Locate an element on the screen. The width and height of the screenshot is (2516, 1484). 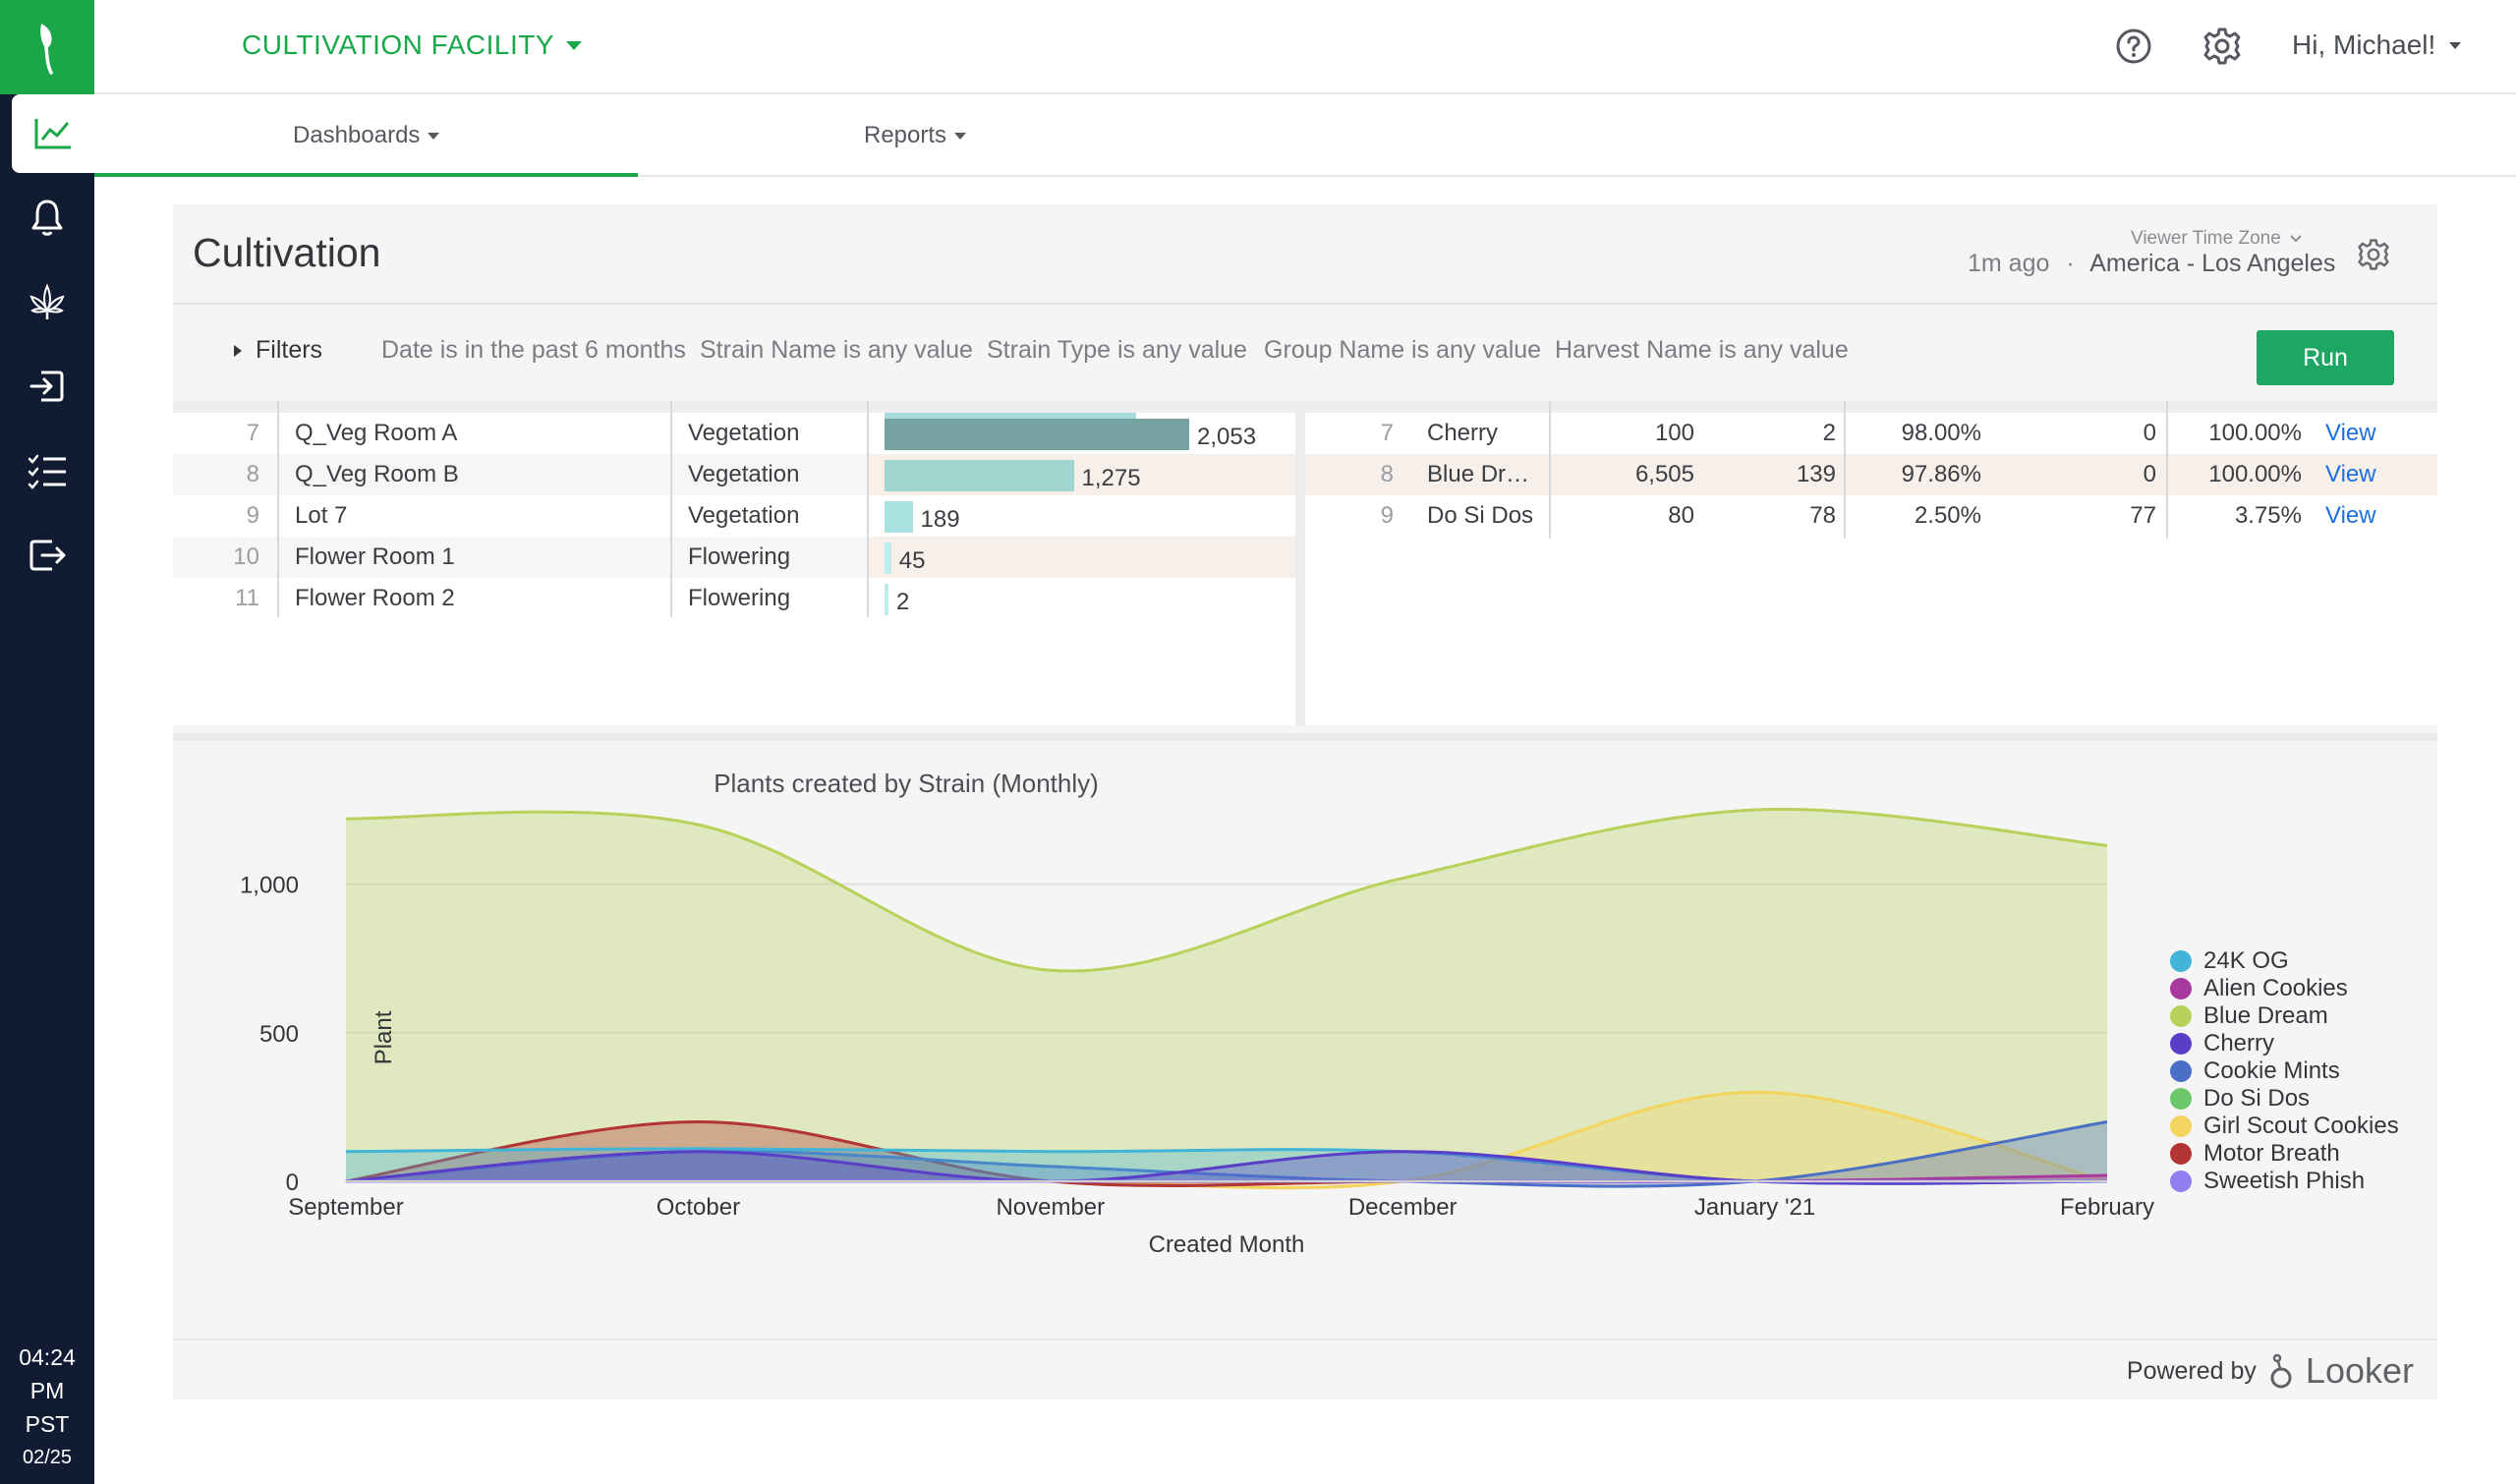
tile-top-border is located at coordinates (1871, 407).